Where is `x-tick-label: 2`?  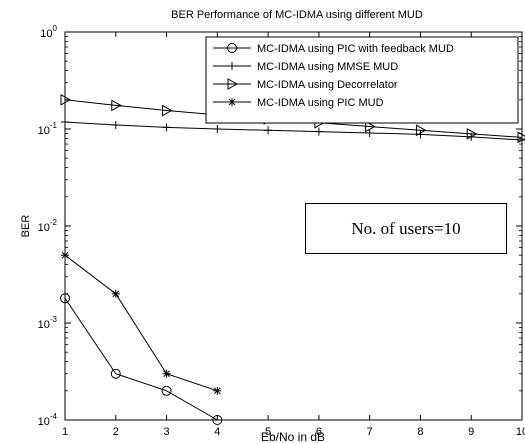 x-tick-label: 2 is located at coordinates (116, 432).